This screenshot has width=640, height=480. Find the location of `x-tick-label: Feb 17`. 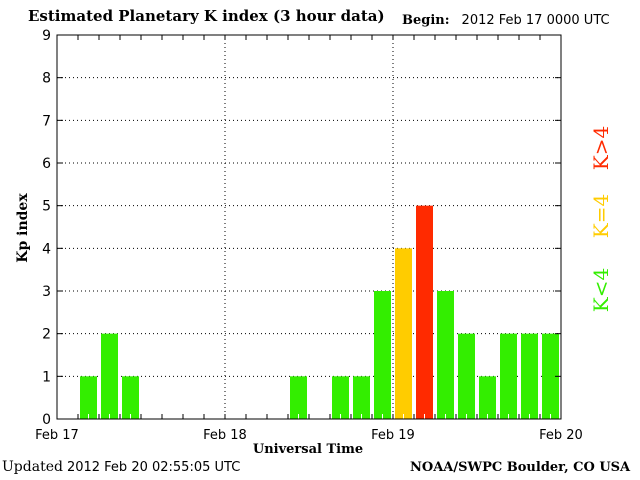

x-tick-label: Feb 17 is located at coordinates (57, 435).